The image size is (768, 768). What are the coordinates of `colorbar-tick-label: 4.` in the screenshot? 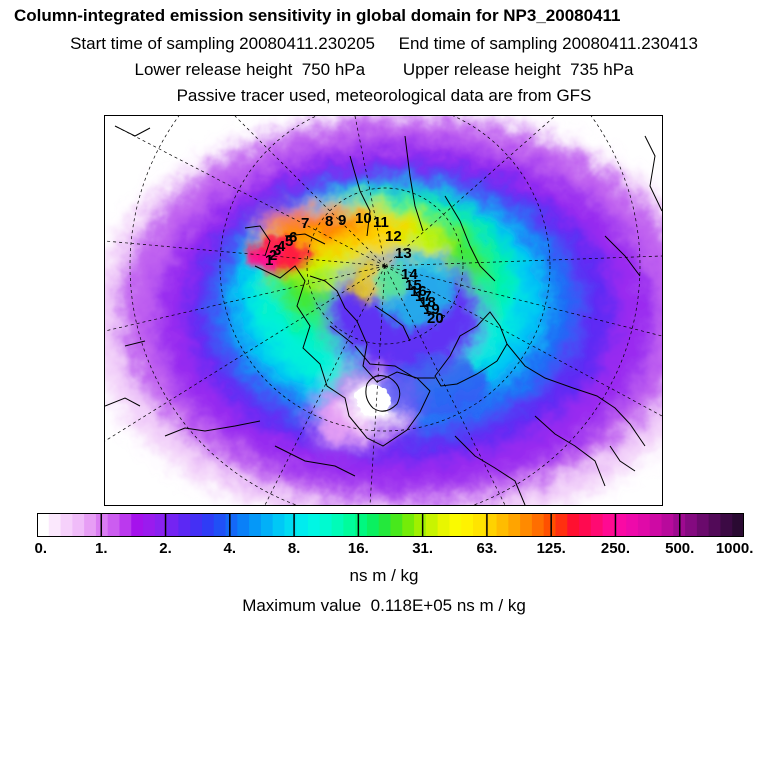 It's located at (230, 548).